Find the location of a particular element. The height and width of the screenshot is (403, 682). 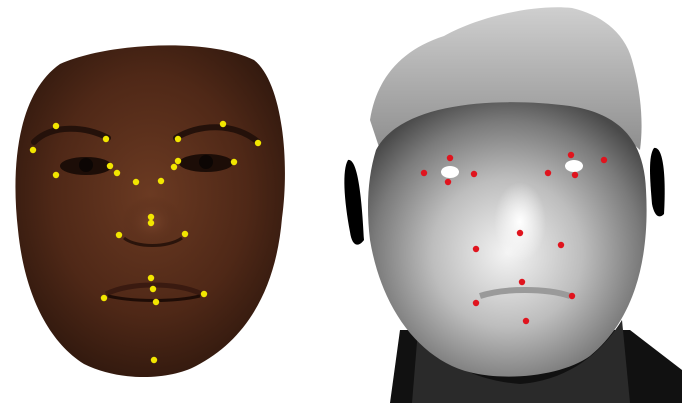

left-eye-highlight is located at coordinates (450, 172).